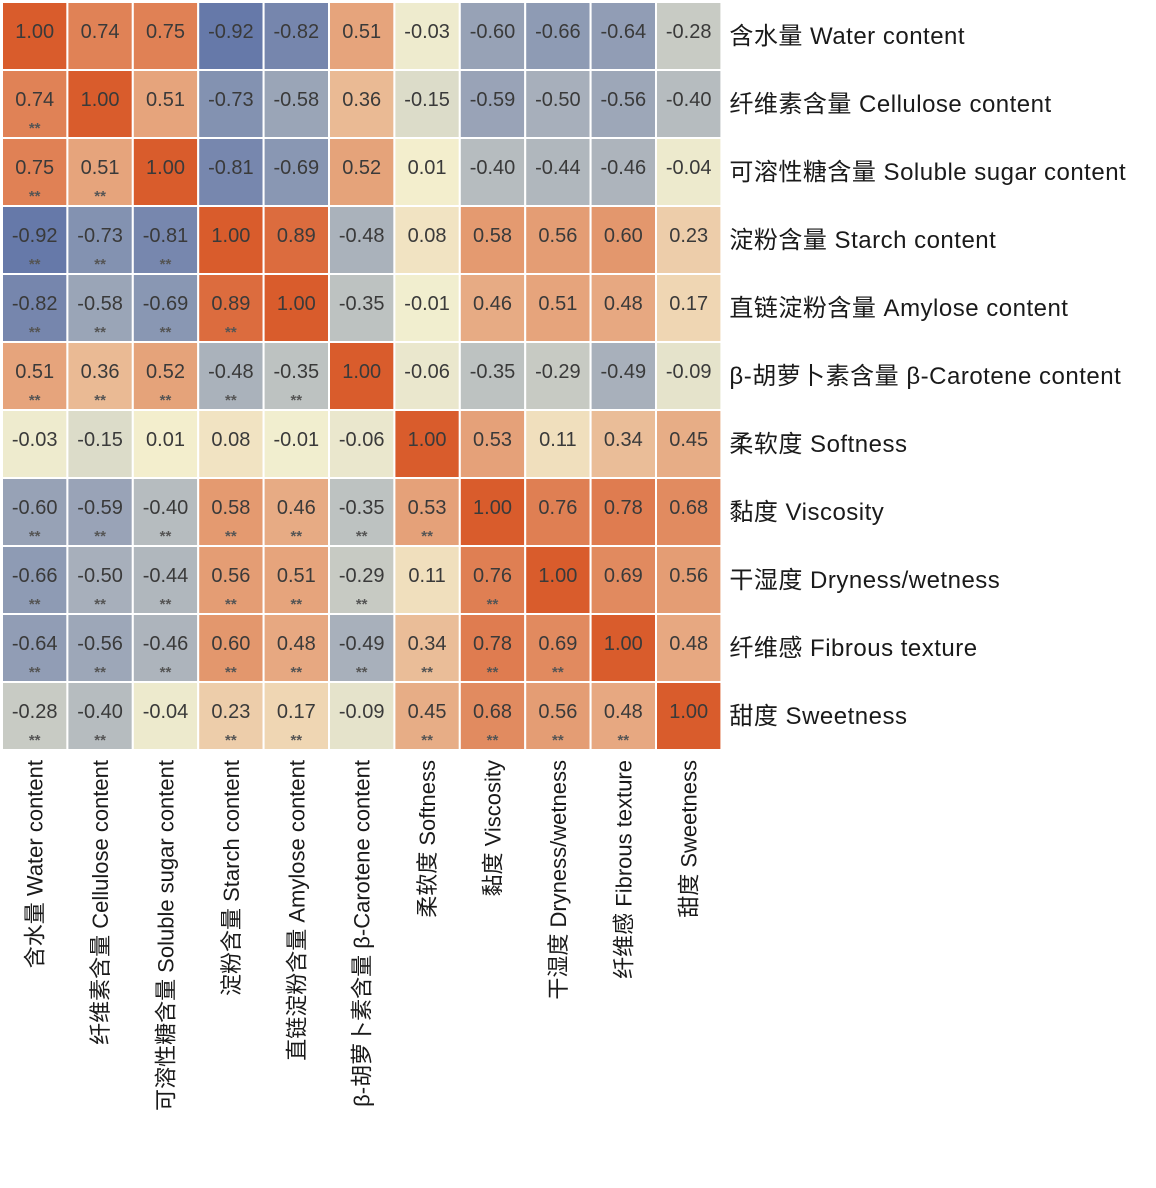 The height and width of the screenshot is (1188, 1156). I want to click on cell-value-r8-c3: -0.40, so click(166, 508).